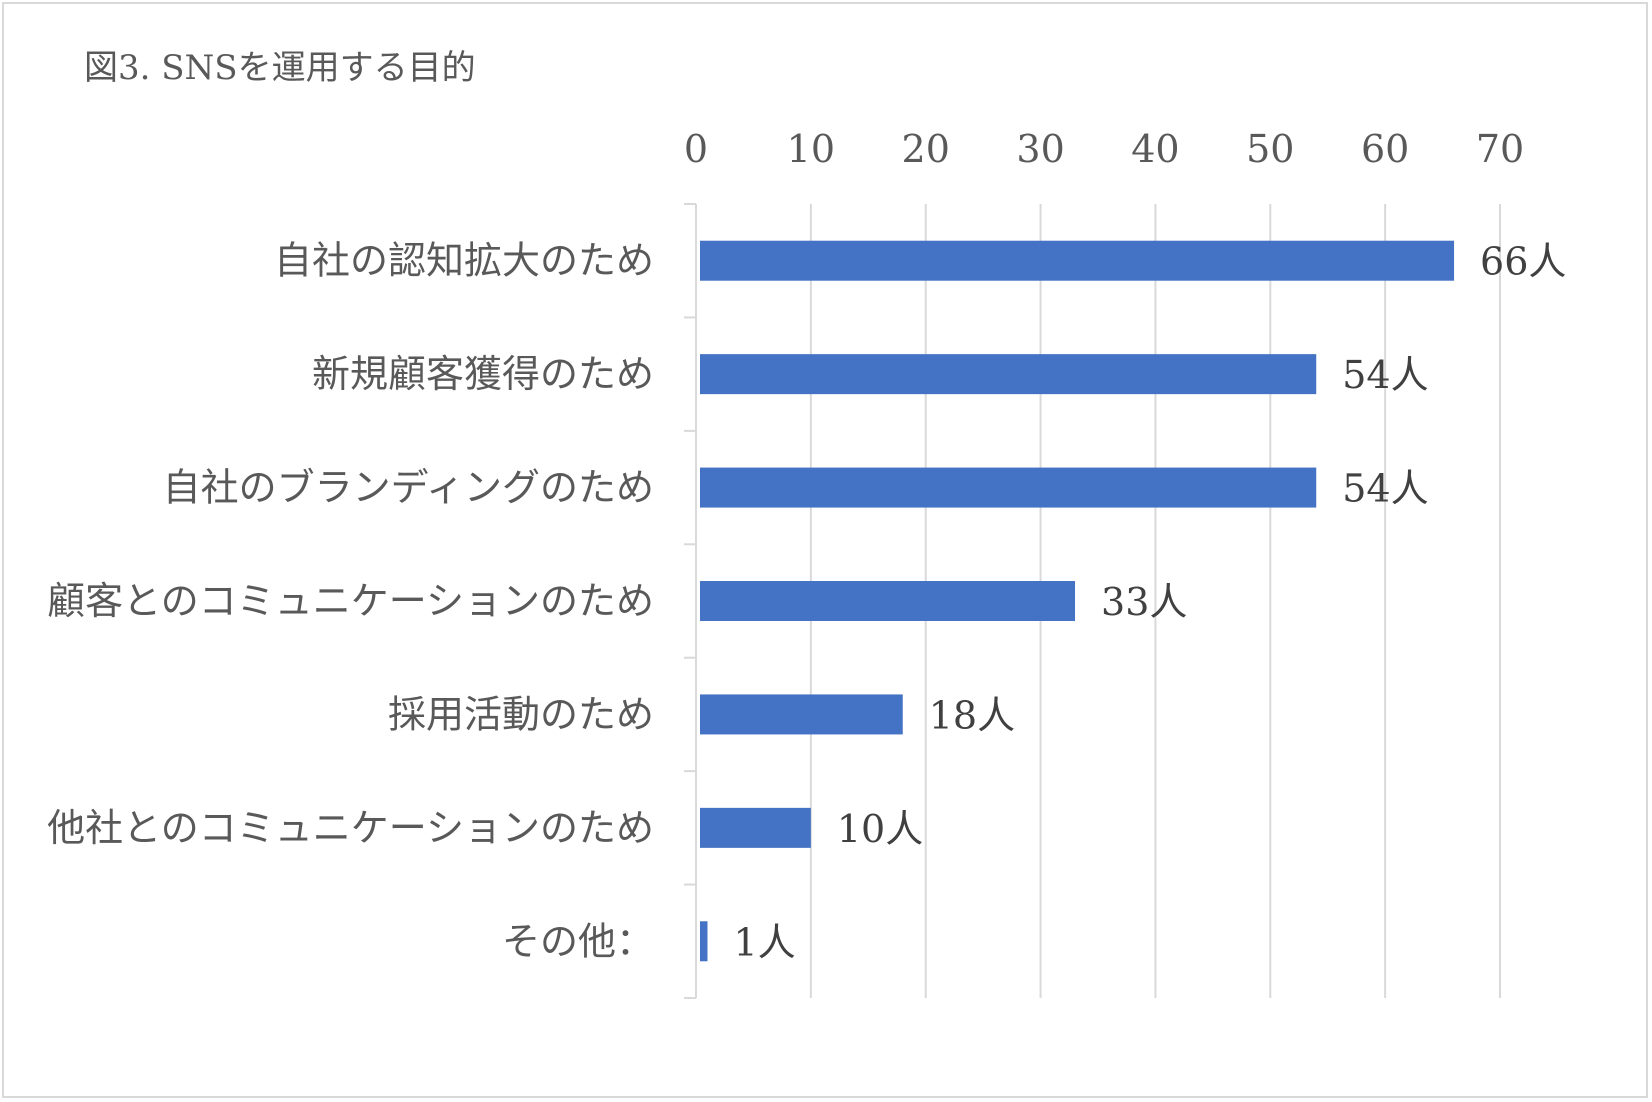 This screenshot has width=1652, height=1102. Describe the element at coordinates (1040, 149) in the screenshot. I see `x-tick-label: 30` at that location.